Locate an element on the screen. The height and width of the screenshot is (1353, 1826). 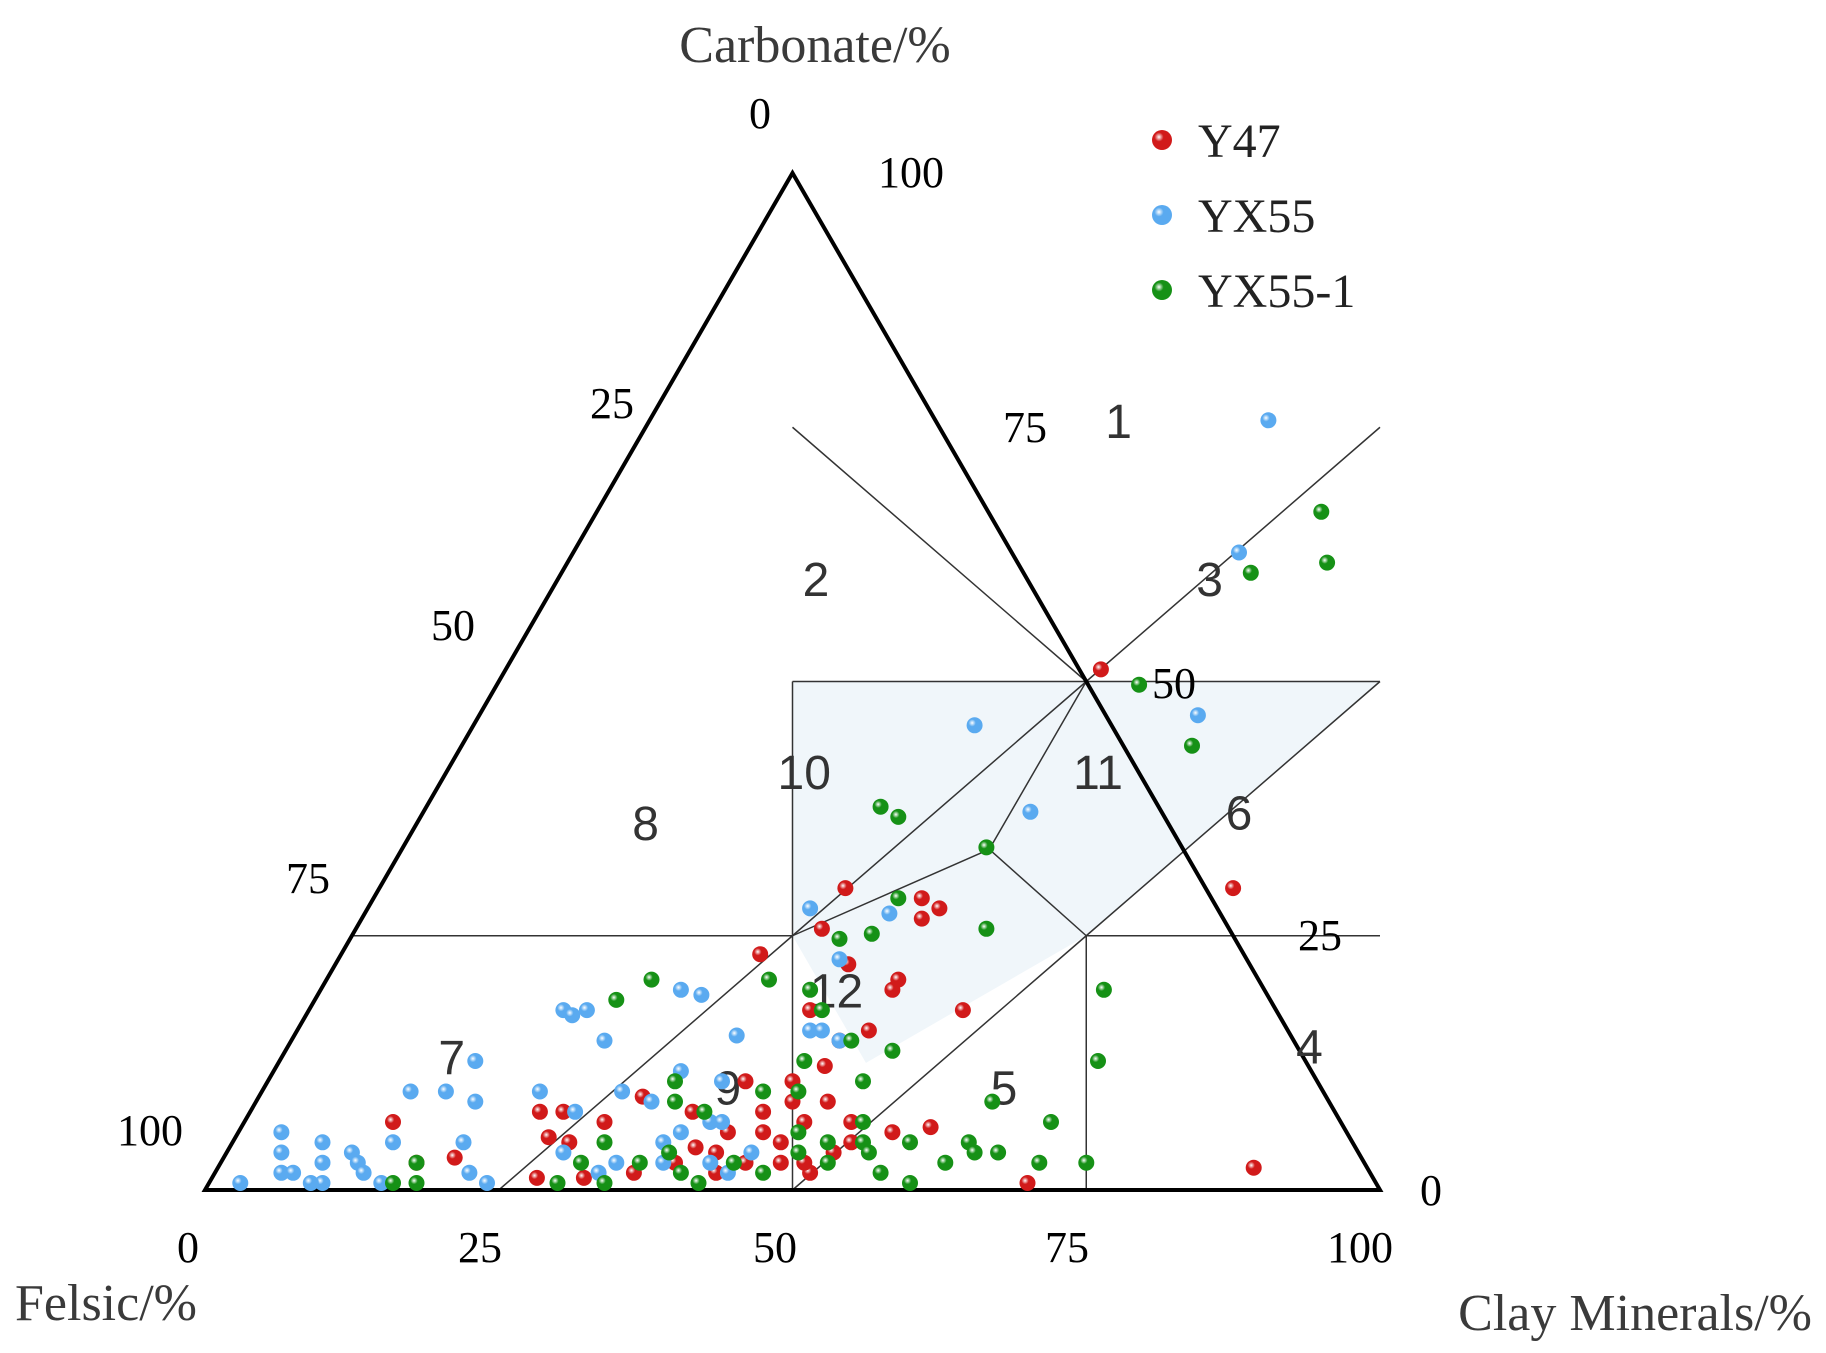
right-axis-title: Clay Minerals/% is located at coordinates (1635, 1313).